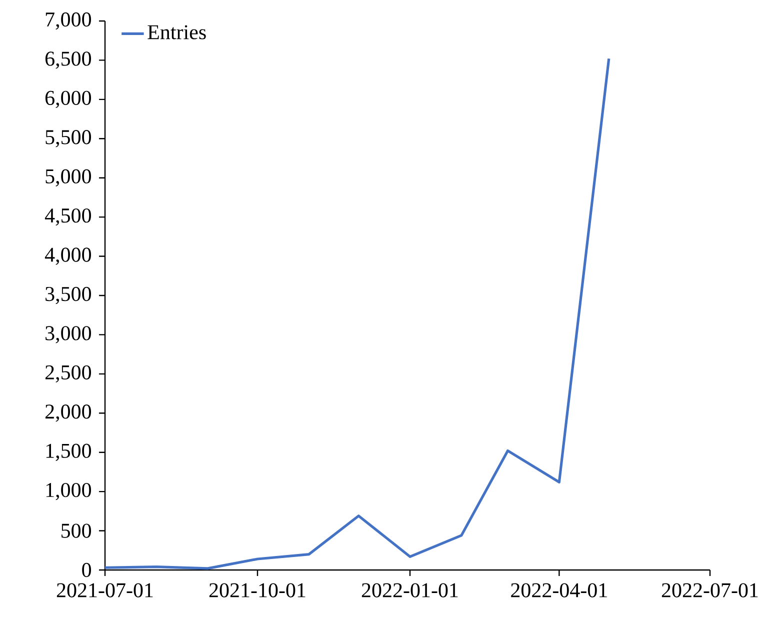  I want to click on y-tick-label: 7,000, so click(69, 21).